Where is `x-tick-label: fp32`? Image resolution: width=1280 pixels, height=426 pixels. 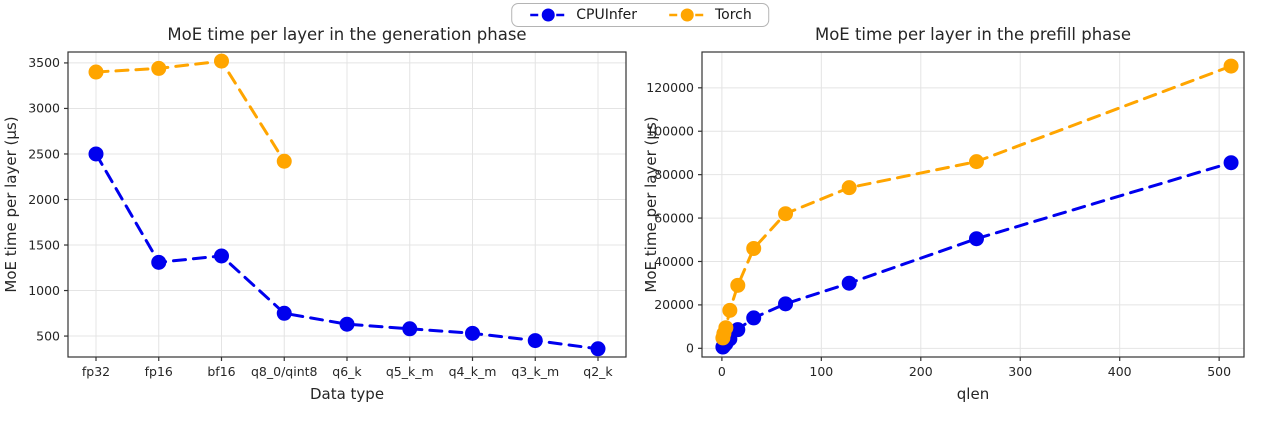 x-tick-label: fp32 is located at coordinates (96, 371).